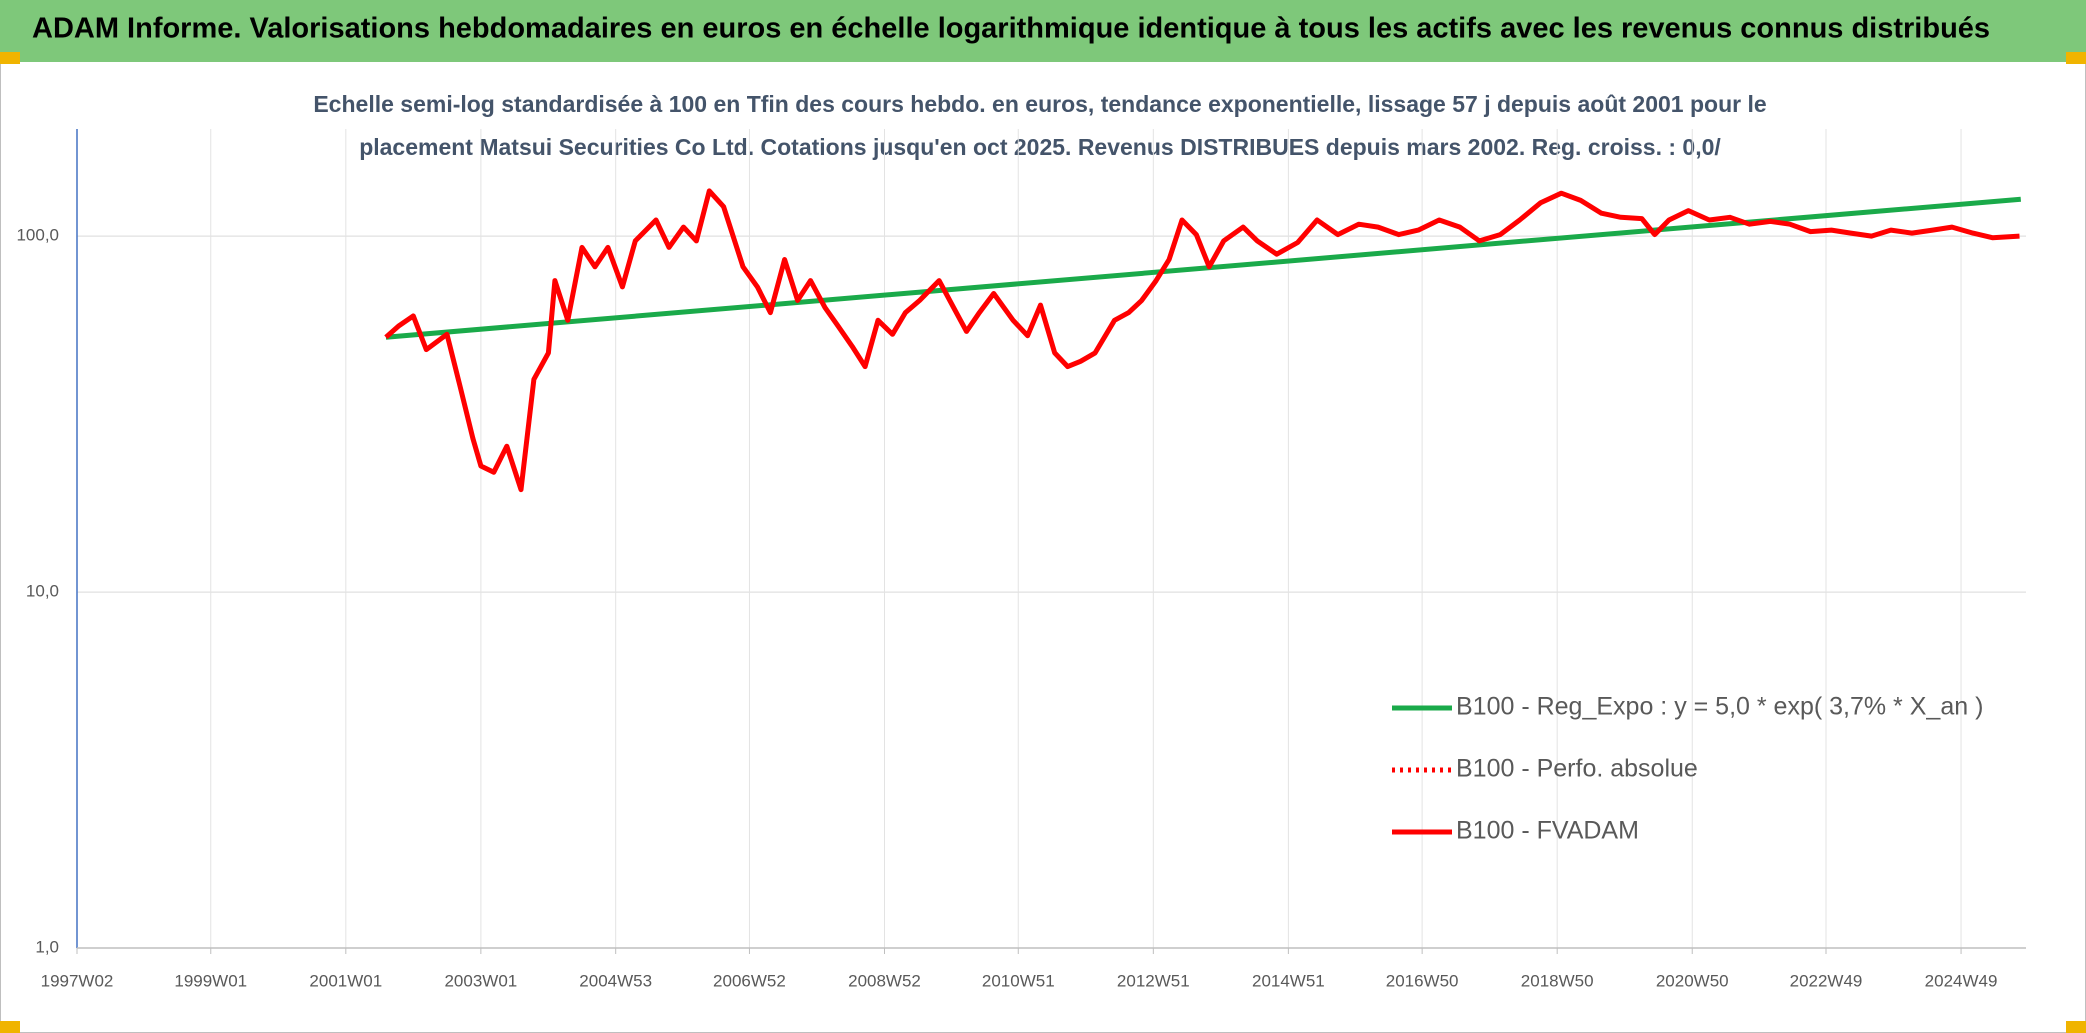 Image resolution: width=2086 pixels, height=1033 pixels. Describe the element at coordinates (1288, 980) in the screenshot. I see `x-tick-label: 2014W51` at that location.